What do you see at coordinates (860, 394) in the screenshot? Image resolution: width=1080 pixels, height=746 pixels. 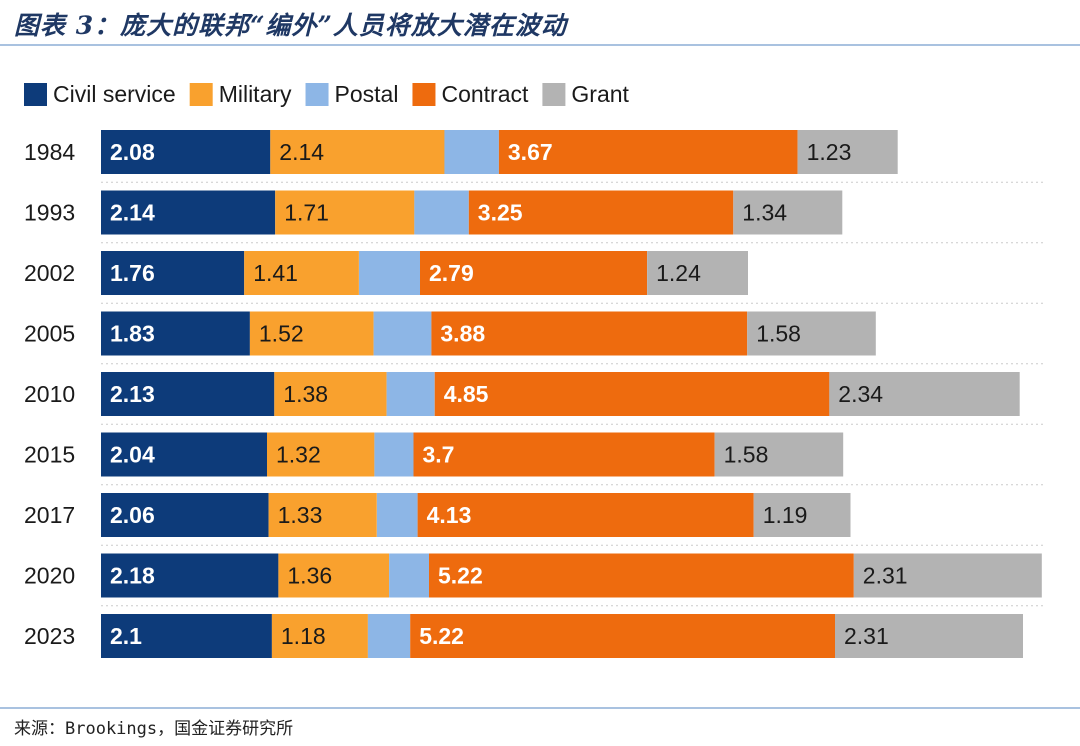 I see `data-label-grant: 2.34` at bounding box center [860, 394].